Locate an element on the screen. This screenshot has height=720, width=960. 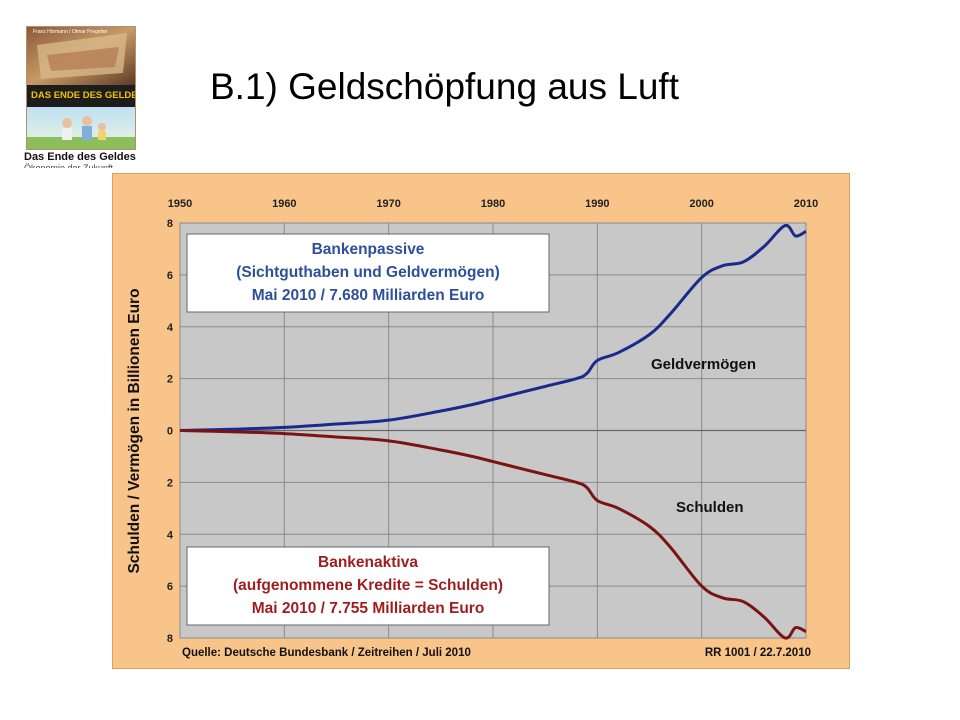
book-caption: Das Ende des Geldes is located at coordinates (80, 157).